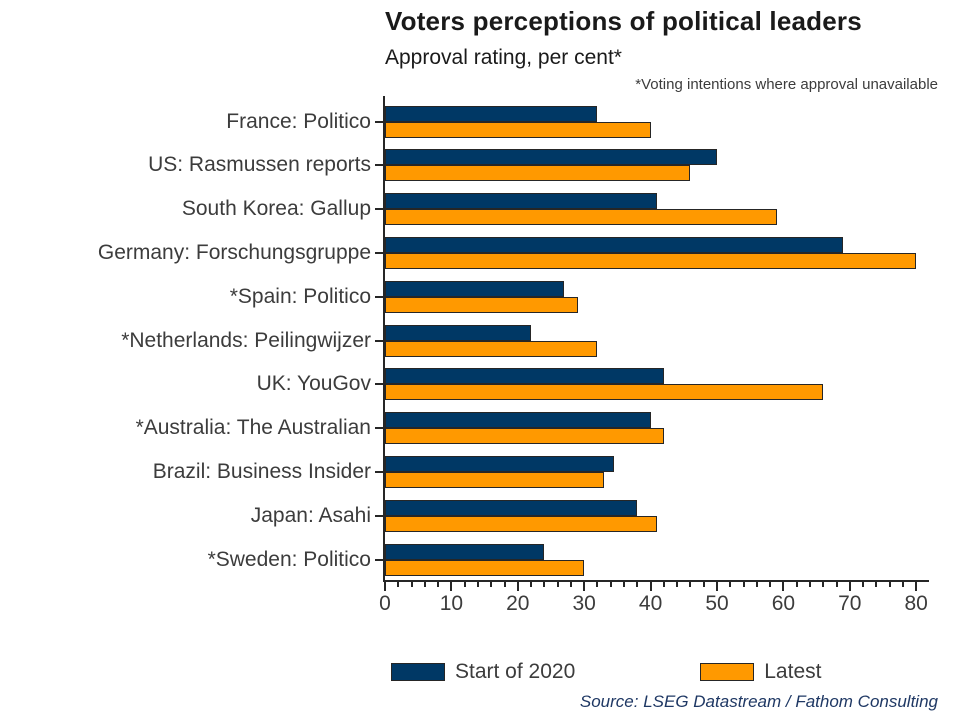 Image resolution: width=960 pixels, height=720 pixels. What do you see at coordinates (793, 671) in the screenshot?
I see `legend-label-latest: Latest` at bounding box center [793, 671].